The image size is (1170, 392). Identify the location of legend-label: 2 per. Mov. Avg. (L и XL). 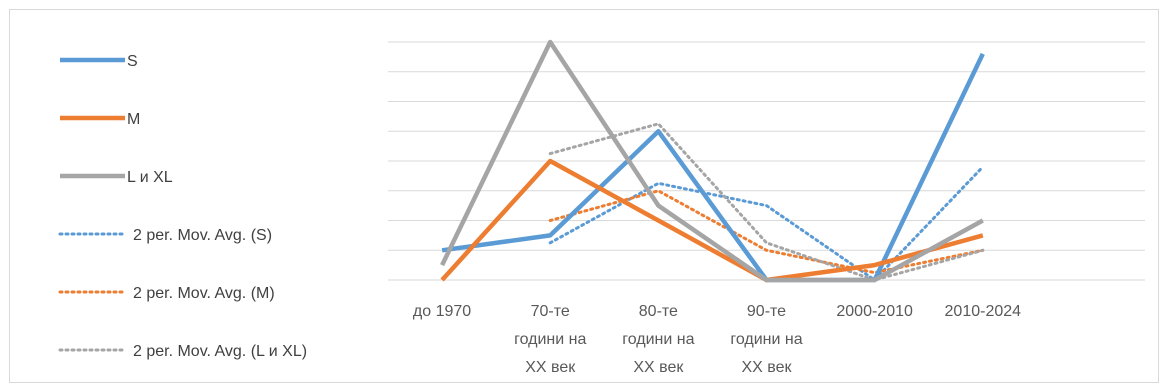
(220, 351).